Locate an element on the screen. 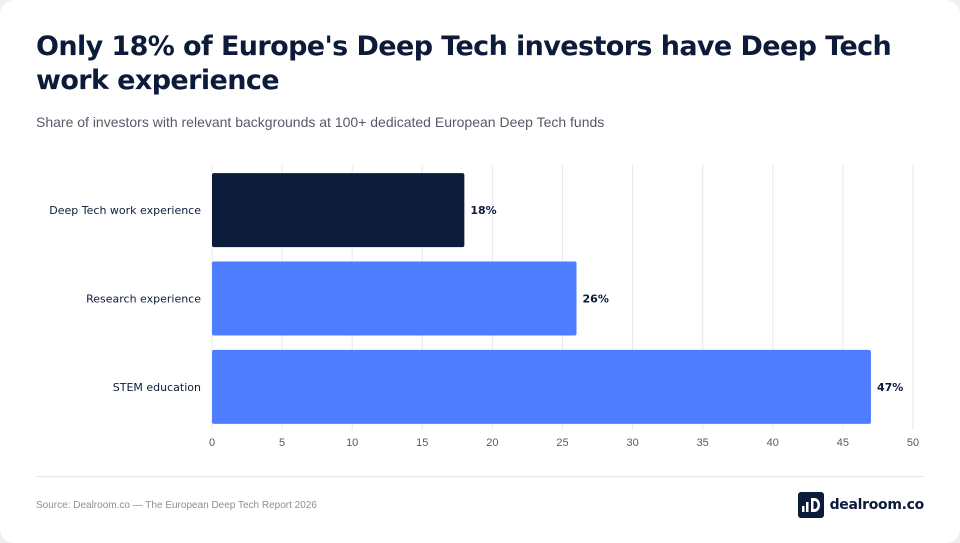 This screenshot has width=960, height=543. x-tick-label: 5 is located at coordinates (282, 443).